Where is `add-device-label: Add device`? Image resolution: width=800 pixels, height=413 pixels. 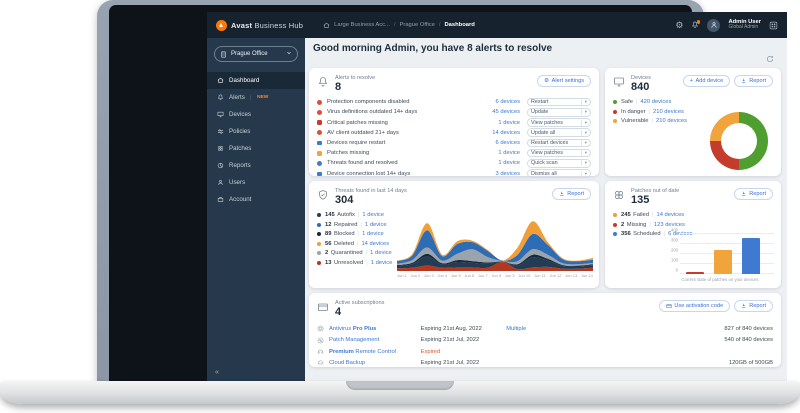
add-device-label: Add device is located at coordinates (709, 81).